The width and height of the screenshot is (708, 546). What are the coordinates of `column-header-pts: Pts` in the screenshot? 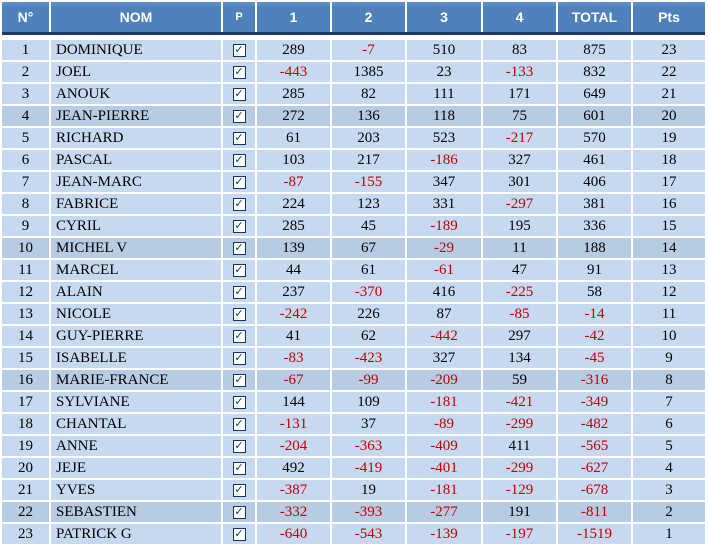 It's located at (669, 17).